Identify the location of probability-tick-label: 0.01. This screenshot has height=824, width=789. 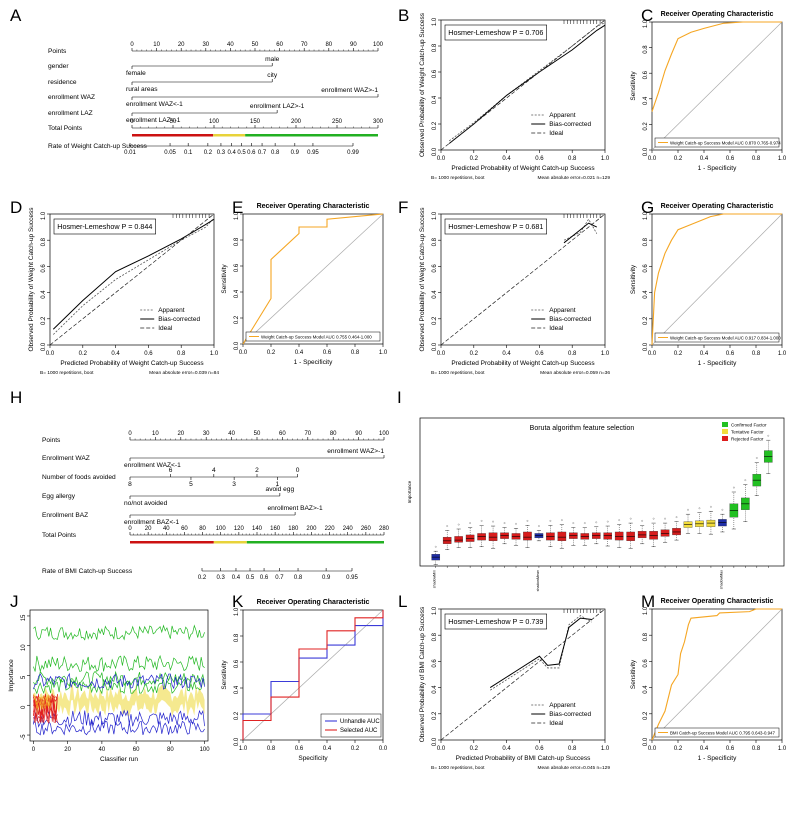
(130, 153).